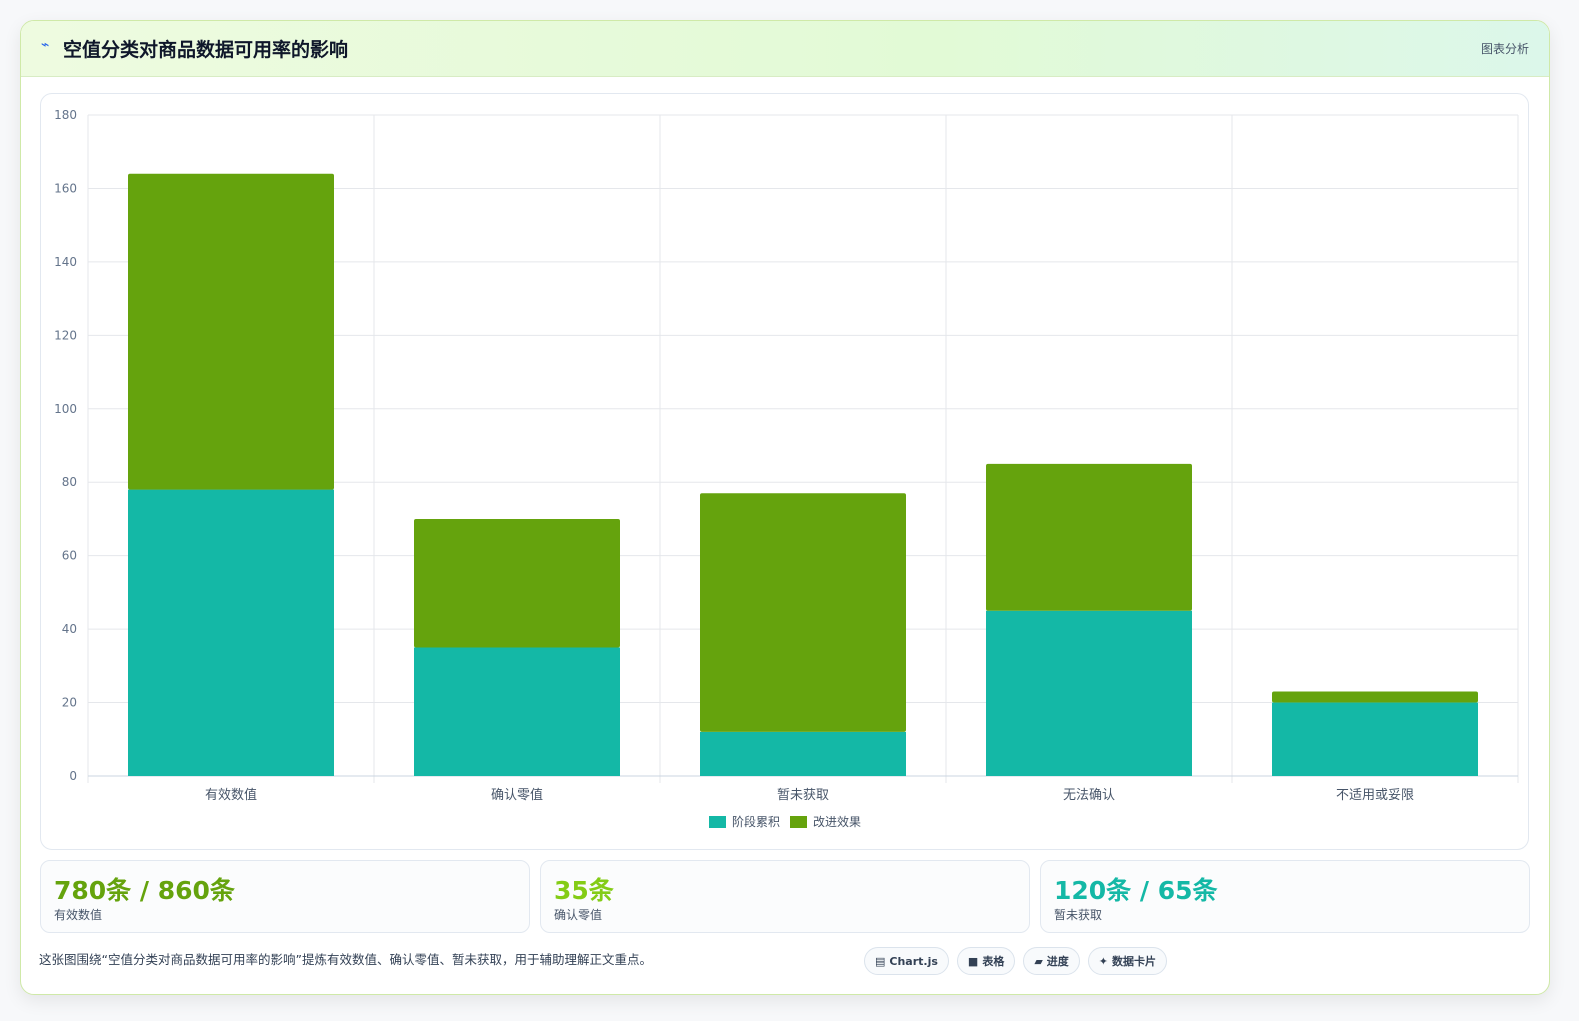 The image size is (1579, 1021). What do you see at coordinates (45, 45) in the screenshot?
I see `trend-icon: ⌁` at bounding box center [45, 45].